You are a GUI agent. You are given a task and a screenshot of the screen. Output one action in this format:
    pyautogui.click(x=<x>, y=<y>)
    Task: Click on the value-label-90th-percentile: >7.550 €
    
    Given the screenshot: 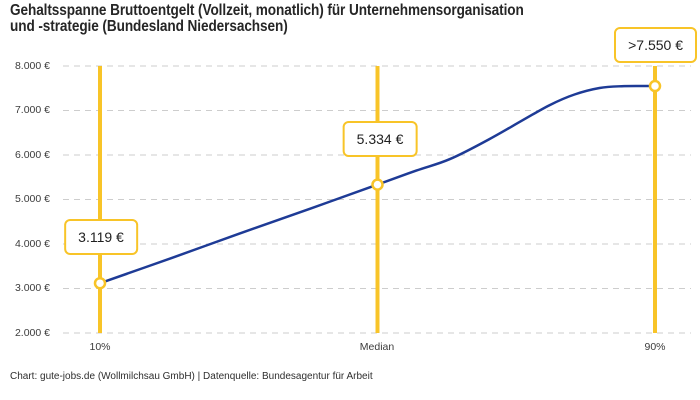 What is the action you would take?
    pyautogui.click(x=655, y=45)
    